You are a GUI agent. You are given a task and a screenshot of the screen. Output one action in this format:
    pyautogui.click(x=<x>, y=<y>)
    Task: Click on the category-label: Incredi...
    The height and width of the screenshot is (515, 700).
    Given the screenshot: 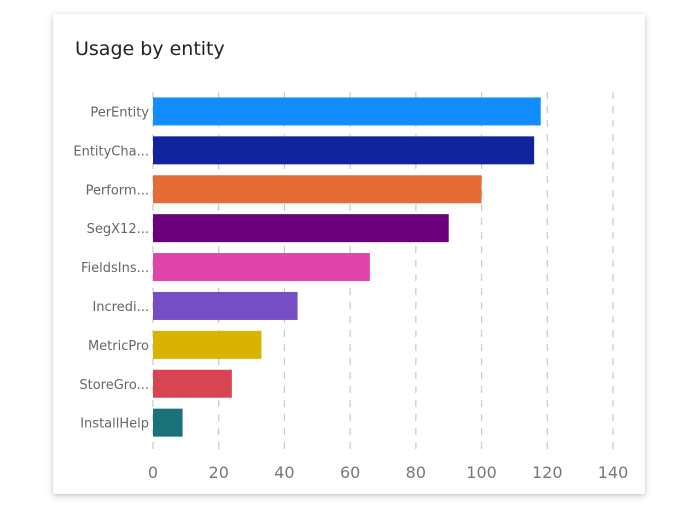 What is the action you would take?
    pyautogui.click(x=120, y=307)
    